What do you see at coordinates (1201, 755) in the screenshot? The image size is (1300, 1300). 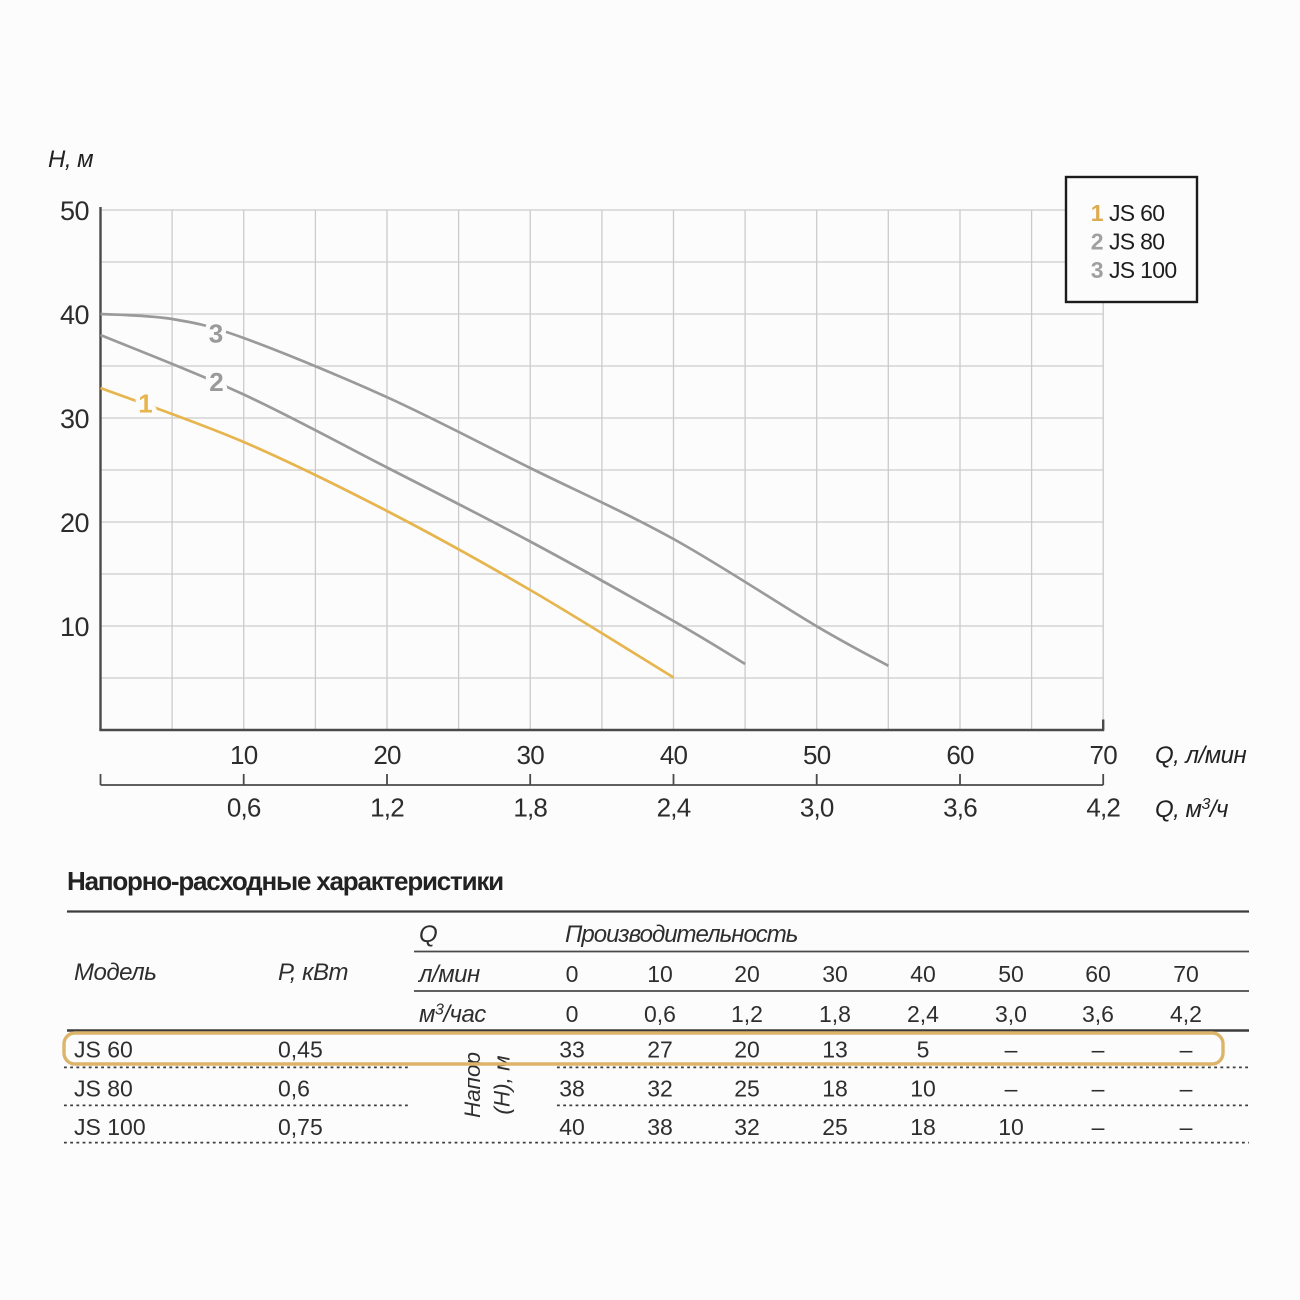 I see `svg-text: Q, л/мин` at bounding box center [1201, 755].